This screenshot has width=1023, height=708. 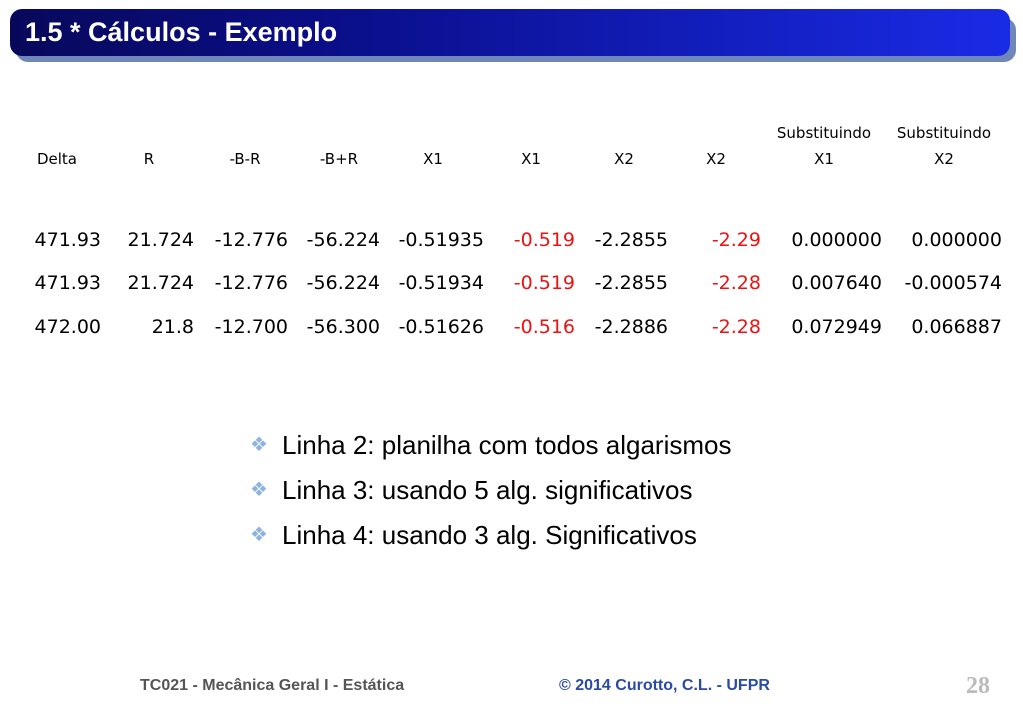 I want to click on bullet-text: Linha 3: usando 5 alg. significativos, so click(x=487, y=490).